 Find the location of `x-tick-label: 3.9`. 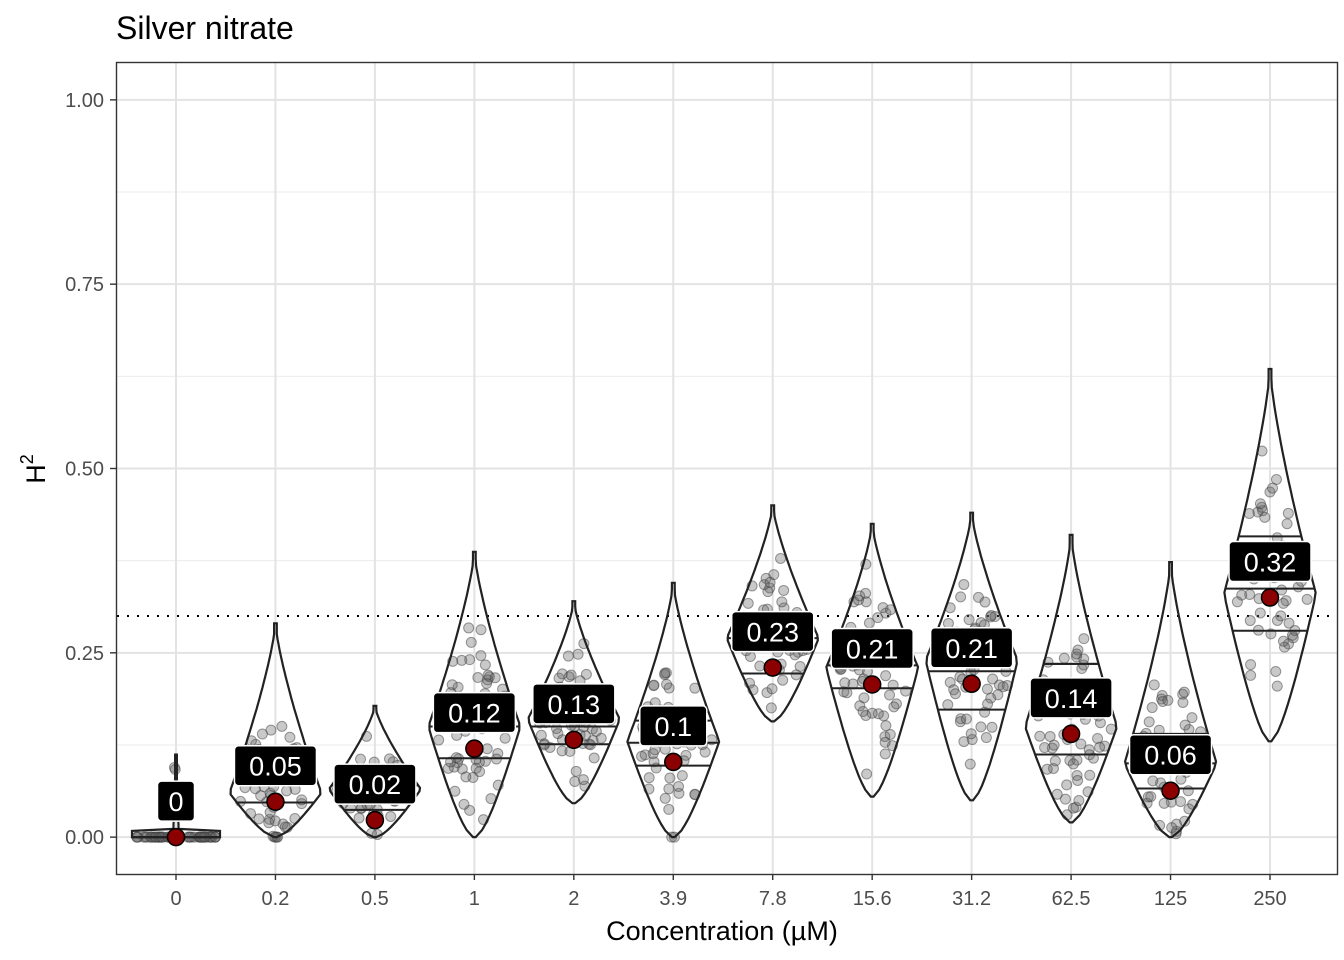

x-tick-label: 3.9 is located at coordinates (673, 899).